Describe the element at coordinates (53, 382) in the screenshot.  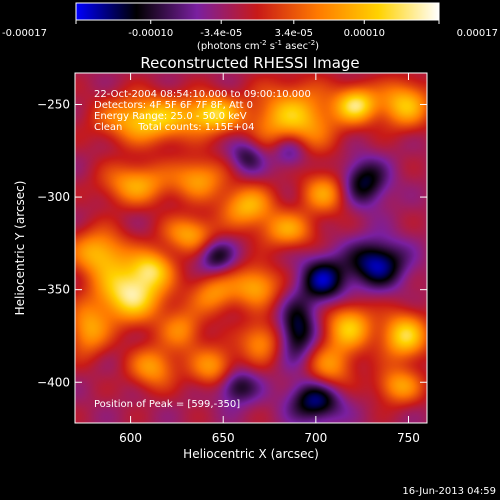
I see `y-tick-label: −400` at that location.